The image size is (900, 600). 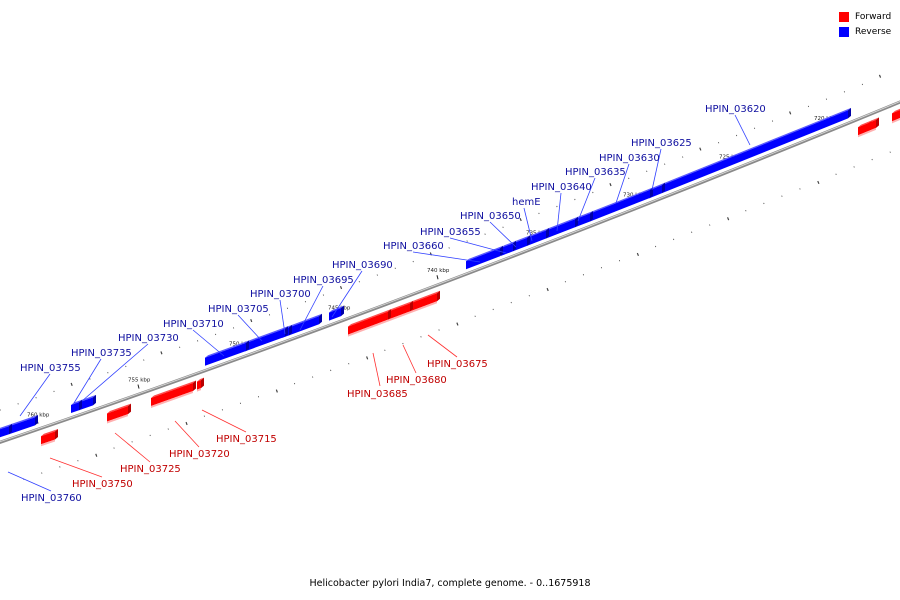 I want to click on gene-hemE, so click(x=538, y=237).